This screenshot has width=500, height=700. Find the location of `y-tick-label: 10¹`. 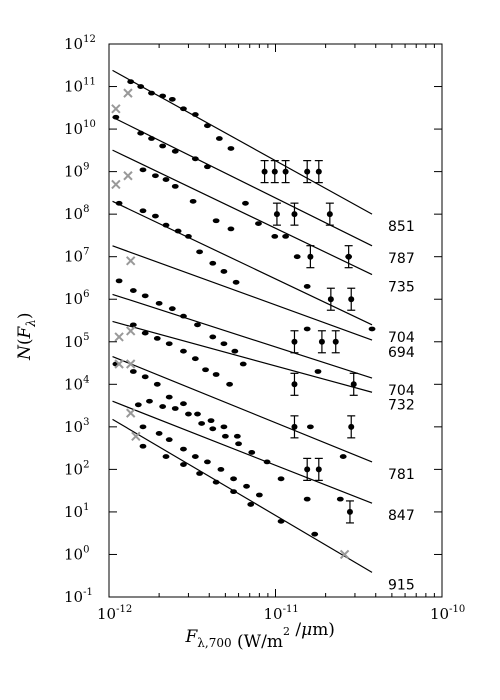

y-tick-label: 10¹ is located at coordinates (76, 511).